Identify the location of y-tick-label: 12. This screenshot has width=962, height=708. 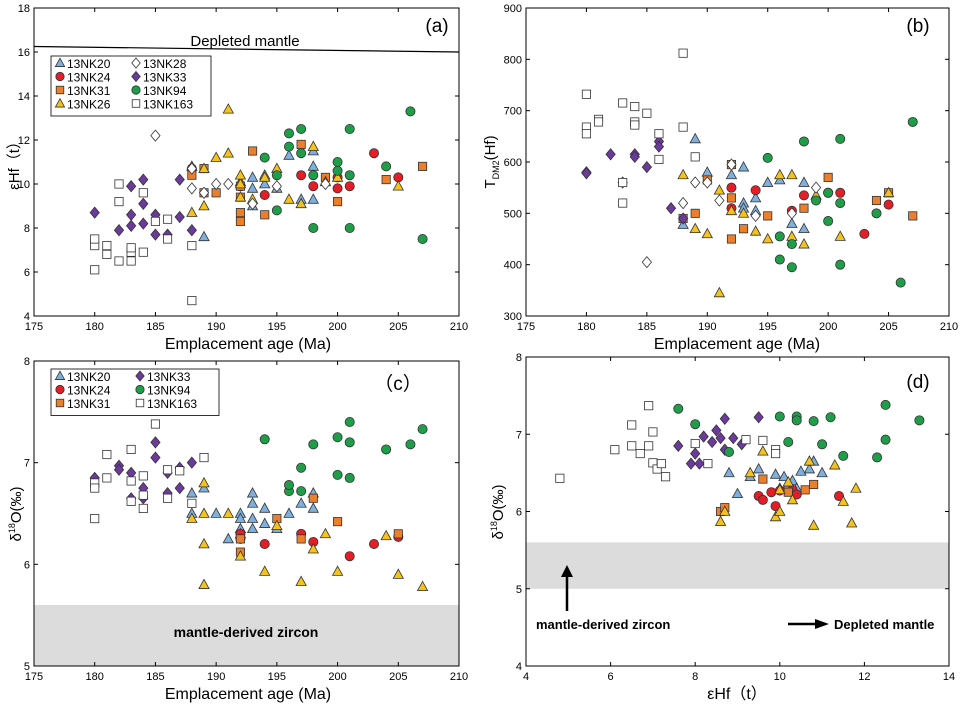
(24, 141).